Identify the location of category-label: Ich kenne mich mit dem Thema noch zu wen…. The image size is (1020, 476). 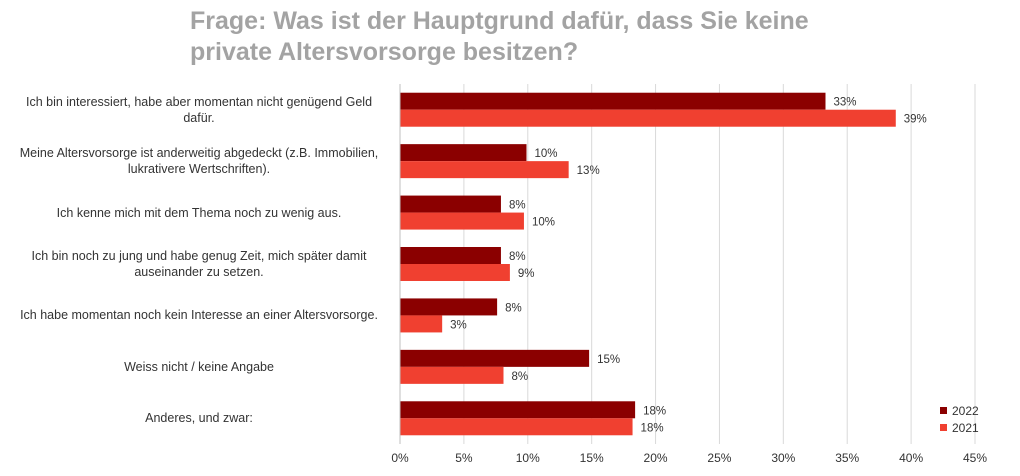
(199, 213).